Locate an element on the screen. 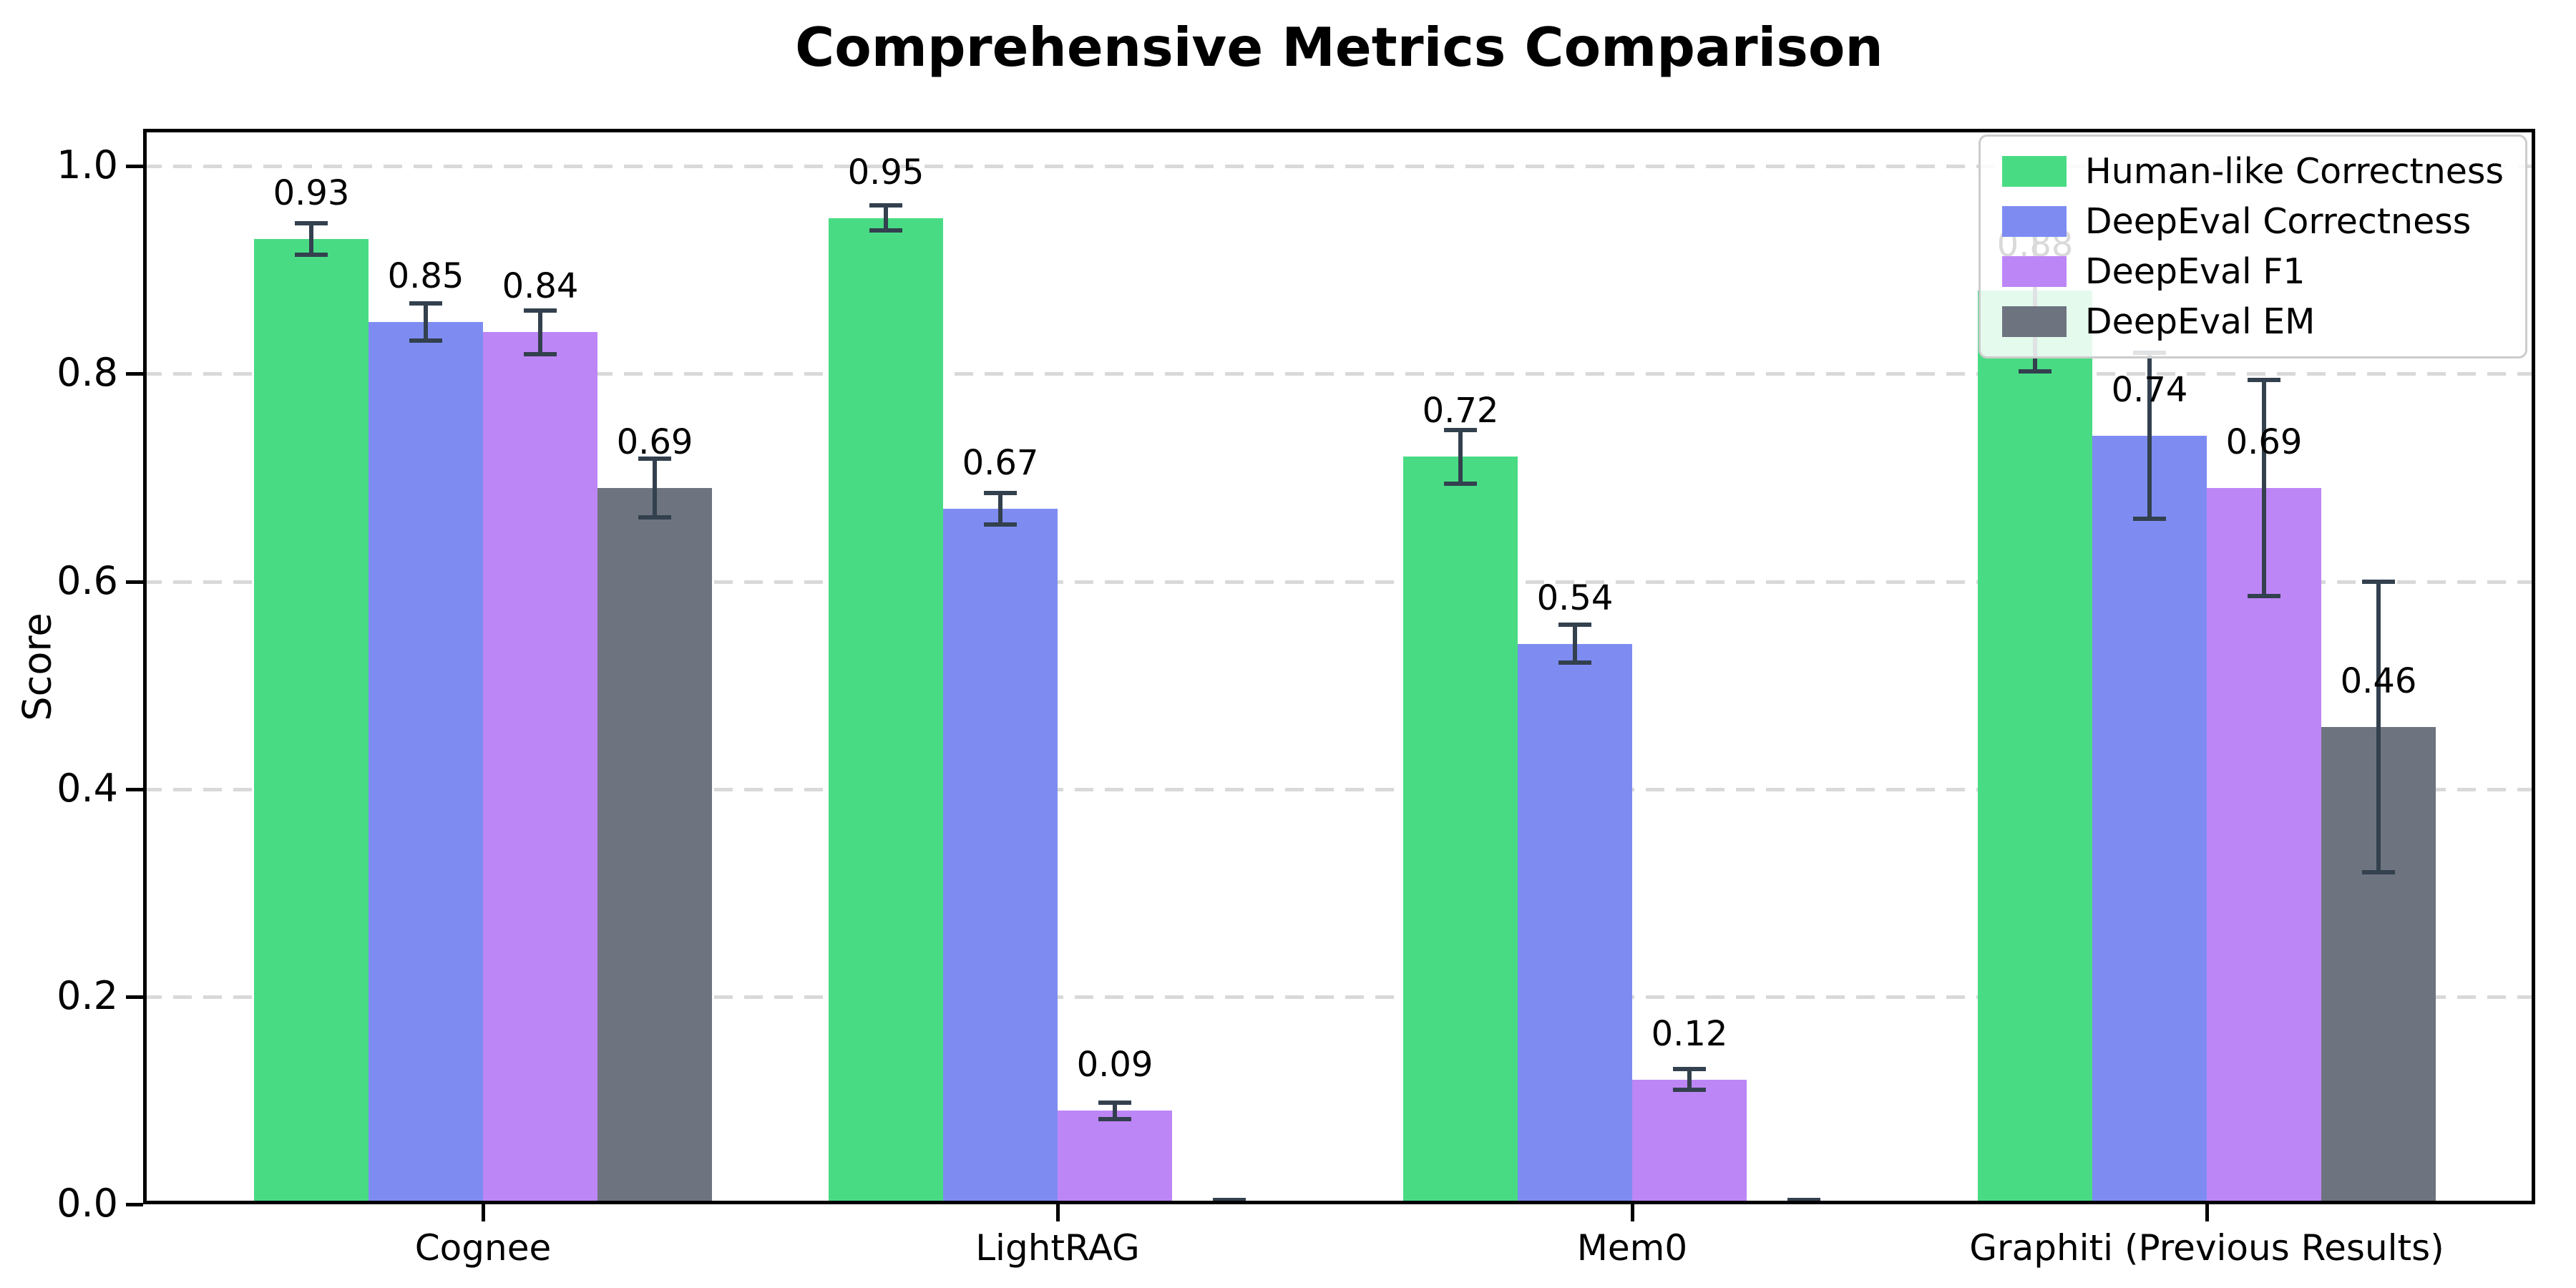 The height and width of the screenshot is (1288, 2576). x-tick-label: Mem0 is located at coordinates (1632, 1248).